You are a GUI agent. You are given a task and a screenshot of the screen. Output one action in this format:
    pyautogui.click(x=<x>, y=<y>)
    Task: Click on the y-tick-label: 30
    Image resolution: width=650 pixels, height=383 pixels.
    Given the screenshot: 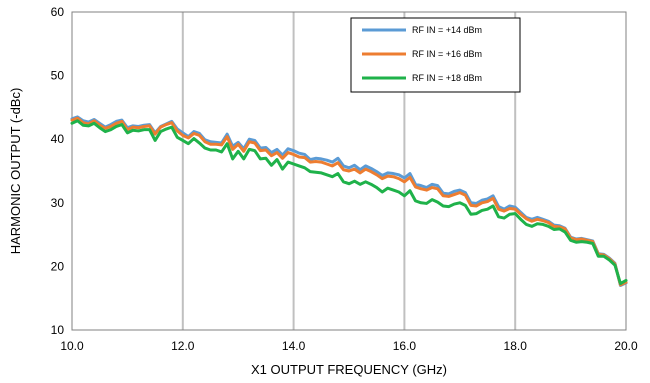 What is the action you would take?
    pyautogui.click(x=58, y=203)
    